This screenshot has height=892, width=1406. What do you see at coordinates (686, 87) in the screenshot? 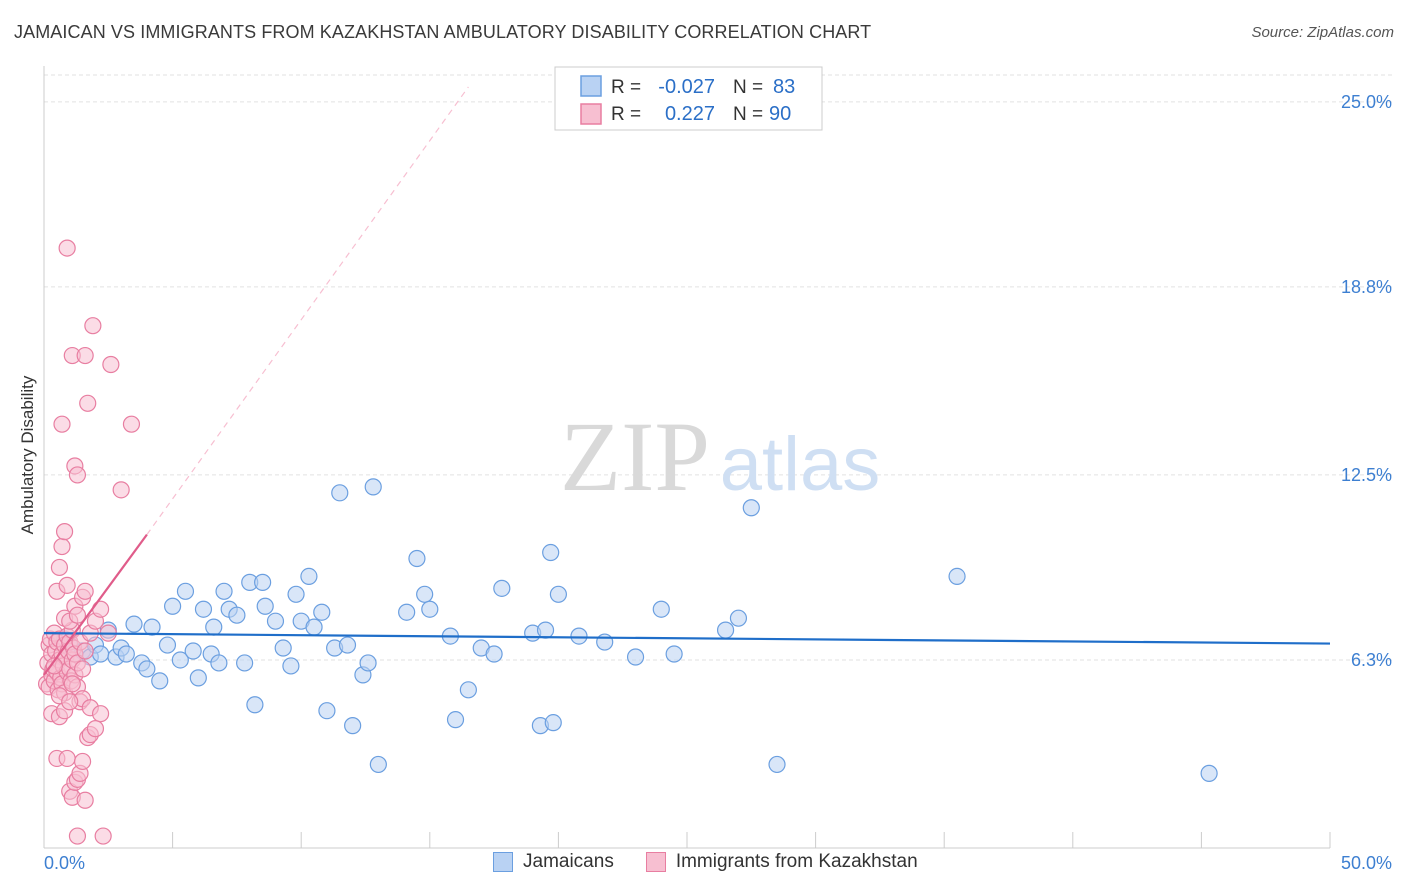
I see `legend-r-jamaicans: -0.027` at bounding box center [686, 87].